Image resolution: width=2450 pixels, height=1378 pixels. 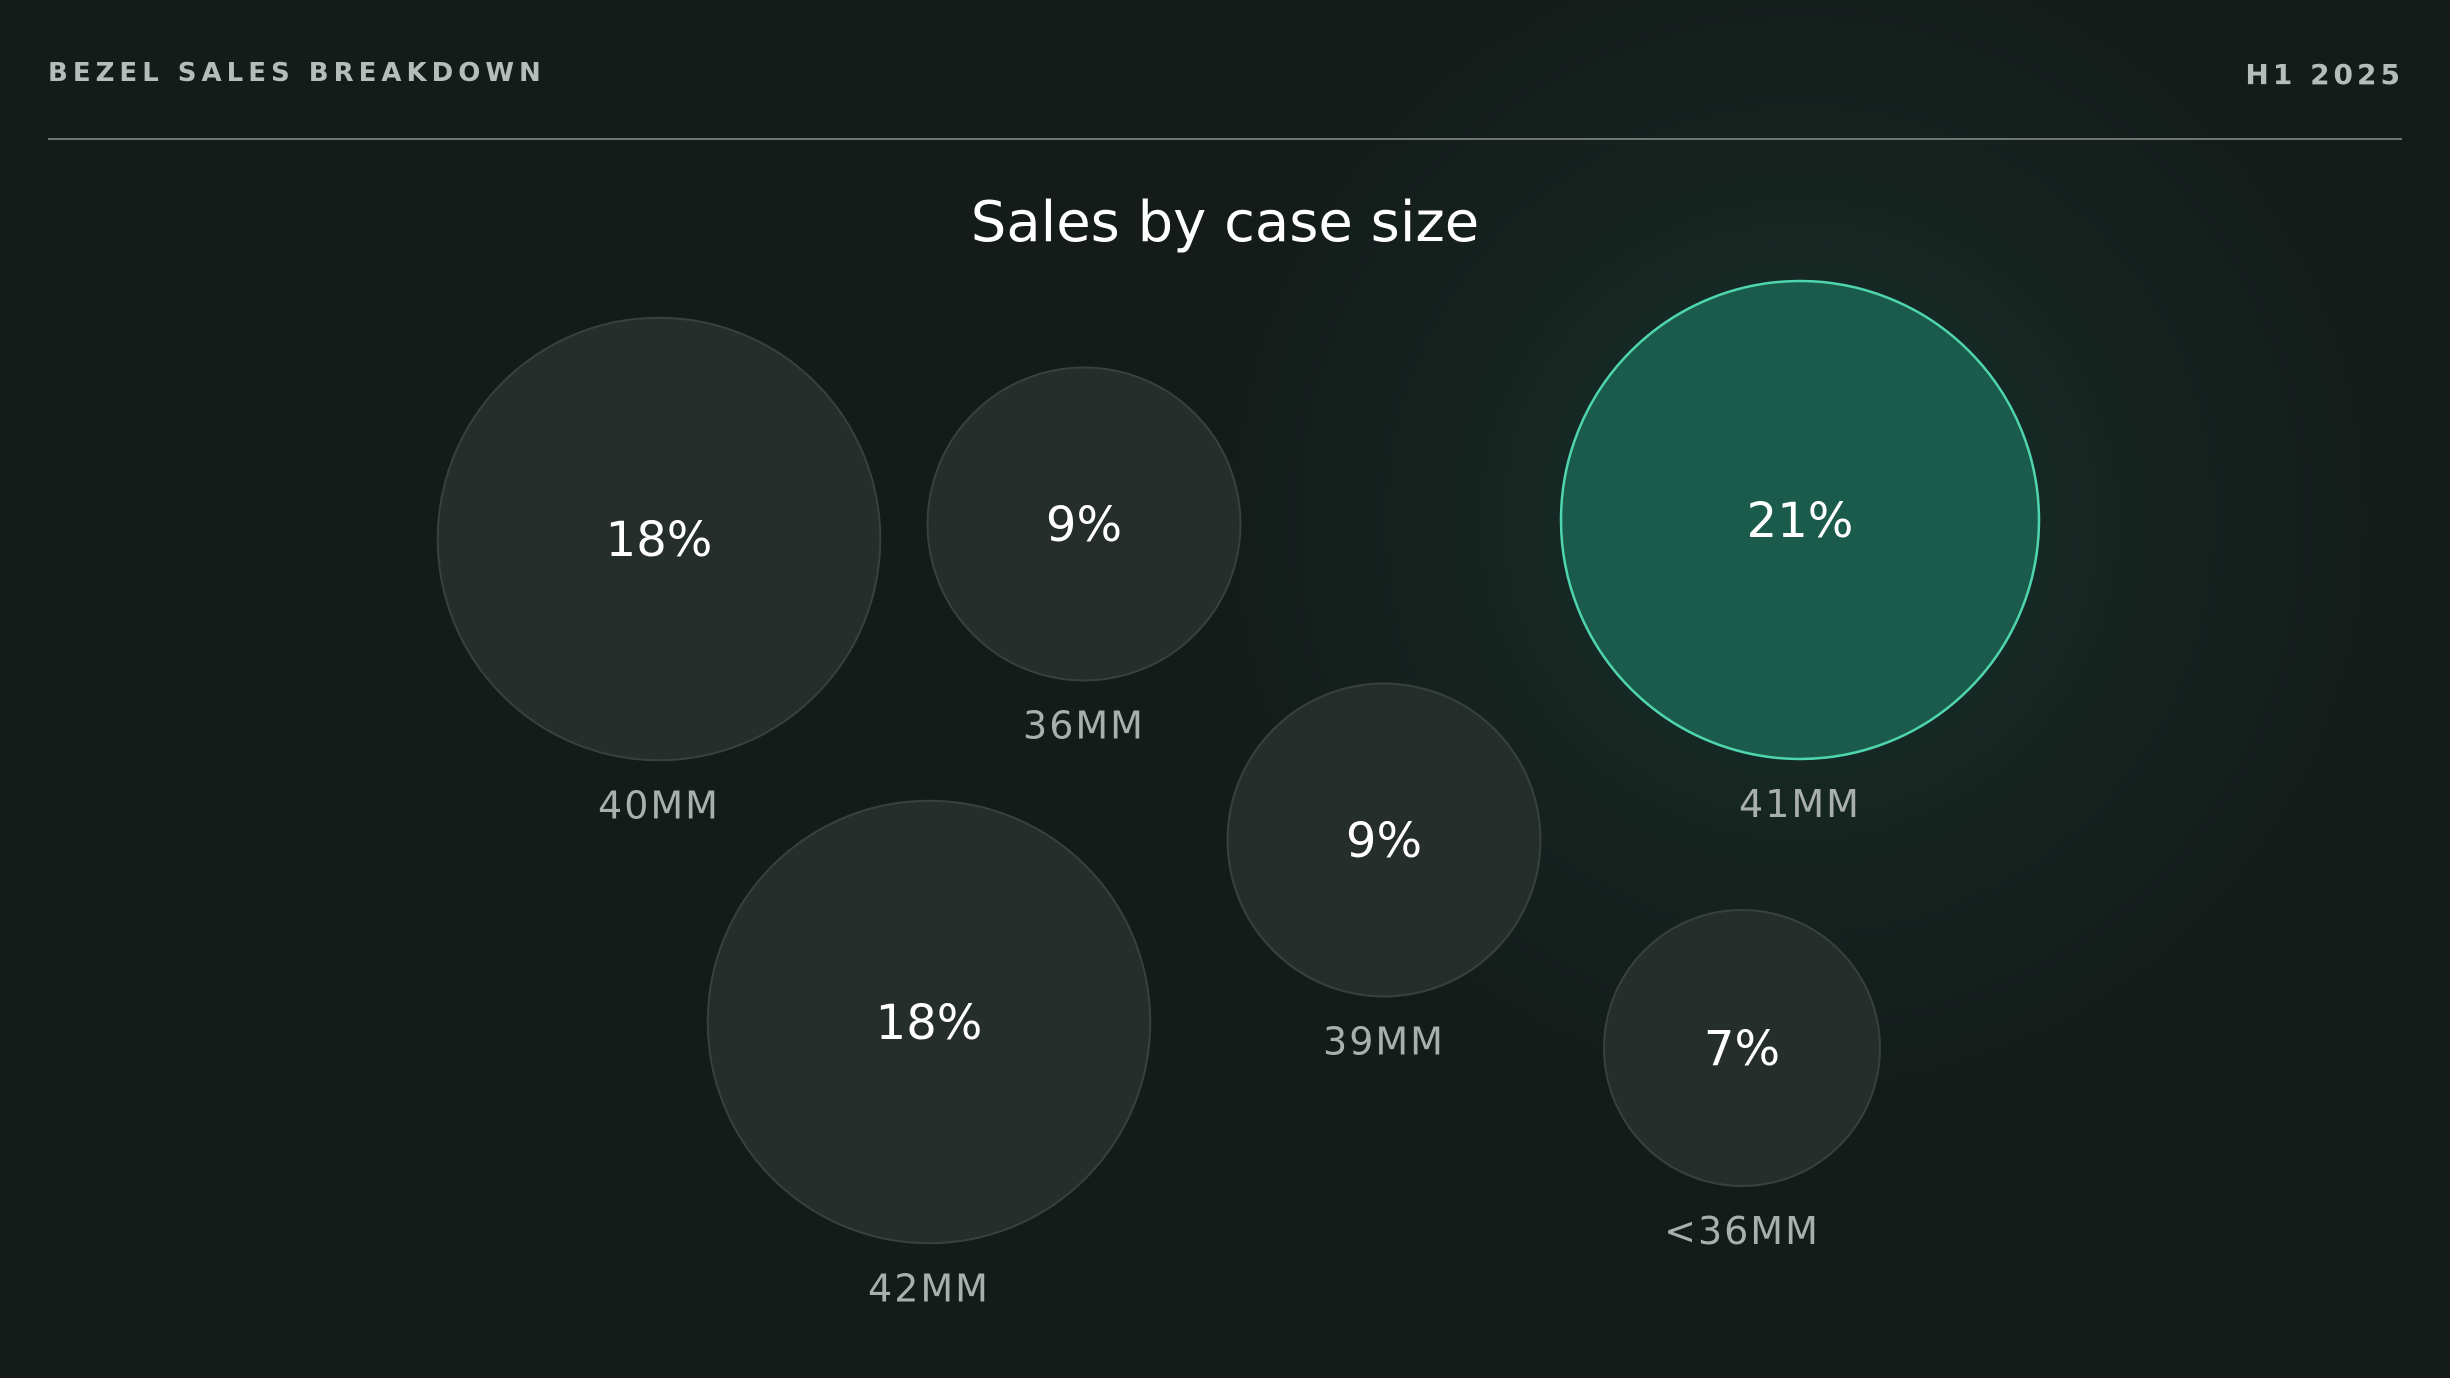 I want to click on bubble-value-42mm: 18%, so click(x=929, y=1023).